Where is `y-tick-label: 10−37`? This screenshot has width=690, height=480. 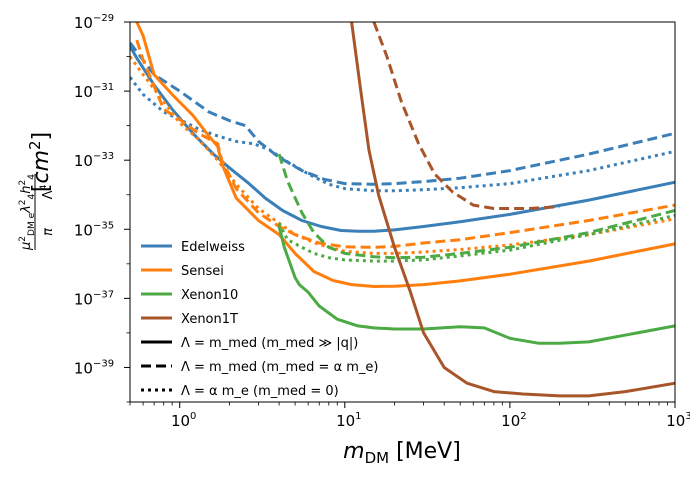
y-tick-label: 10−37 is located at coordinates (94, 298).